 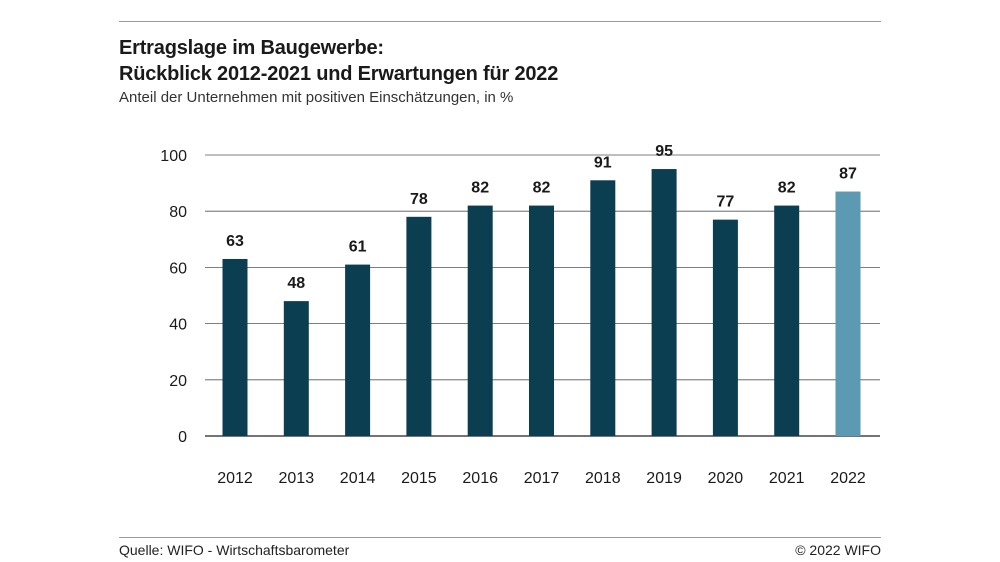 I want to click on title-line-1: Ertragslage im Baugewerbe:, so click(x=251, y=48).